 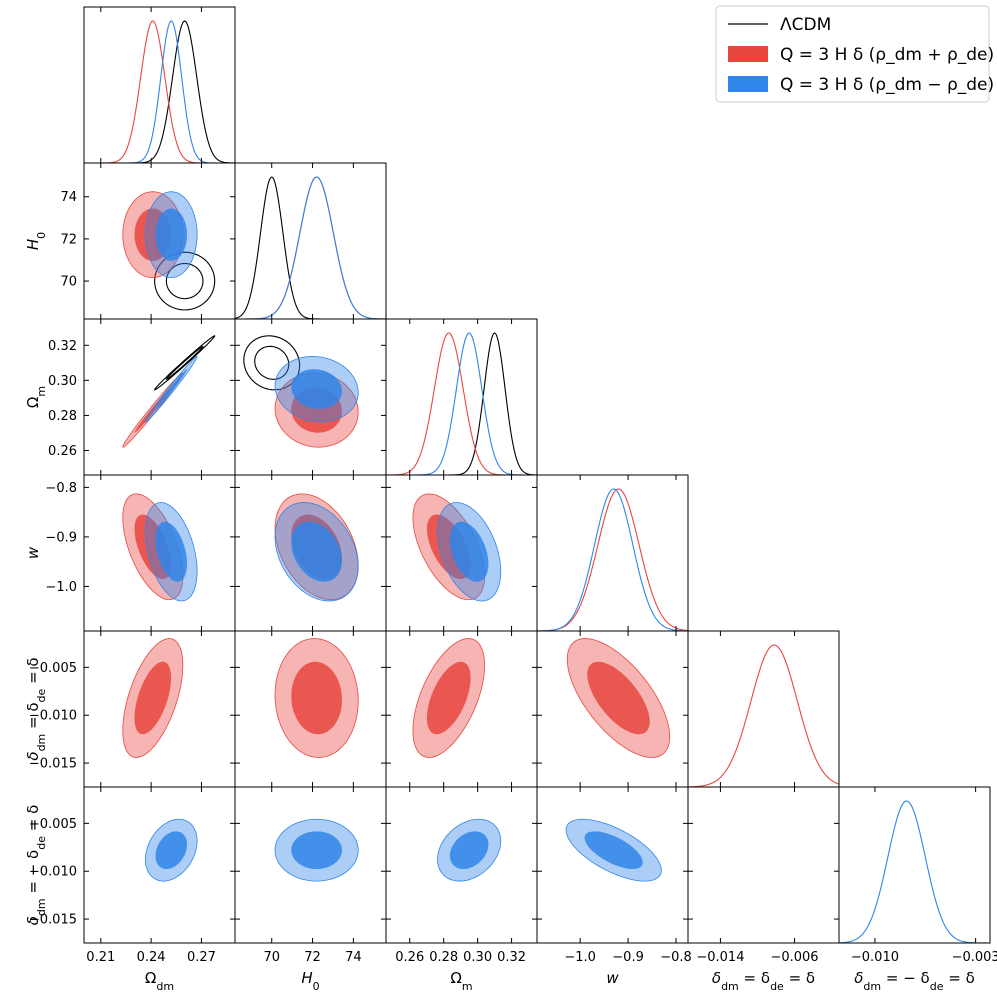 What do you see at coordinates (62, 451) in the screenshot?
I see `y-tick-label: 0.26` at bounding box center [62, 451].